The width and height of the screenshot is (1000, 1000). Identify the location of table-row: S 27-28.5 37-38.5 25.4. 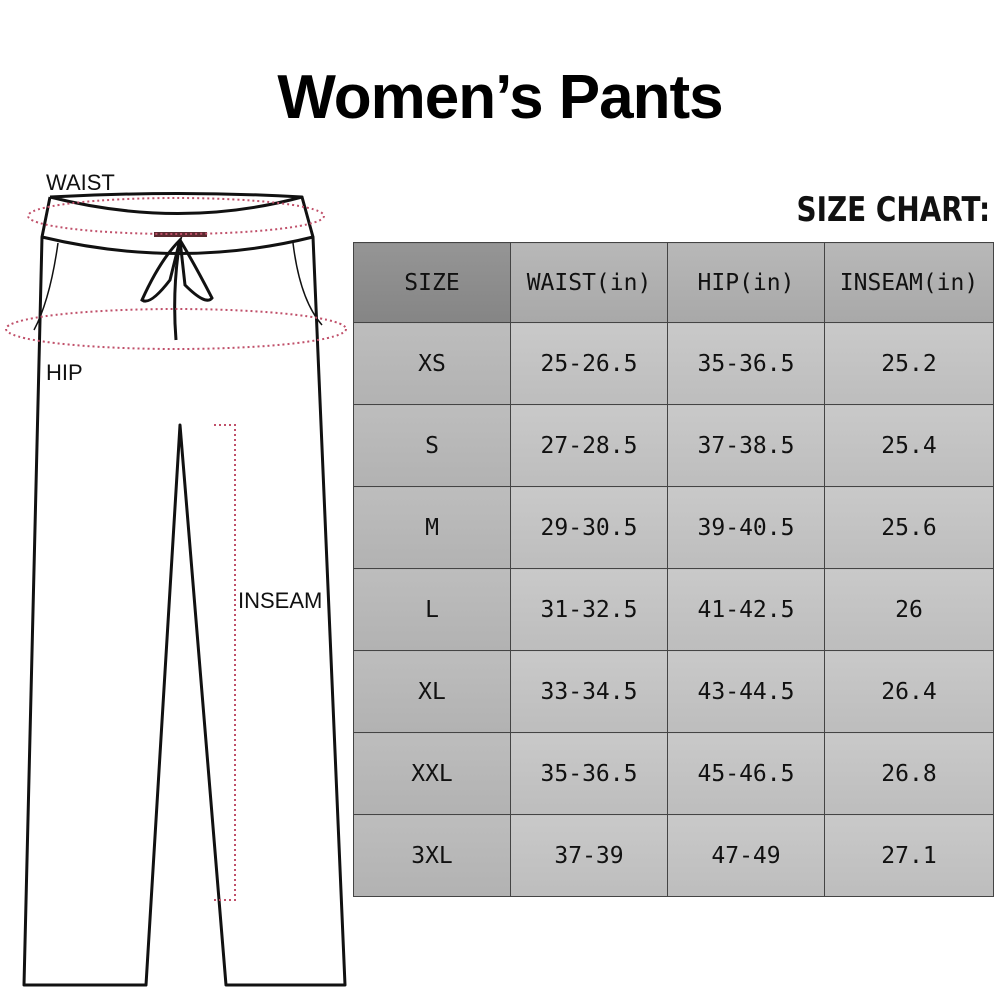
(673, 445).